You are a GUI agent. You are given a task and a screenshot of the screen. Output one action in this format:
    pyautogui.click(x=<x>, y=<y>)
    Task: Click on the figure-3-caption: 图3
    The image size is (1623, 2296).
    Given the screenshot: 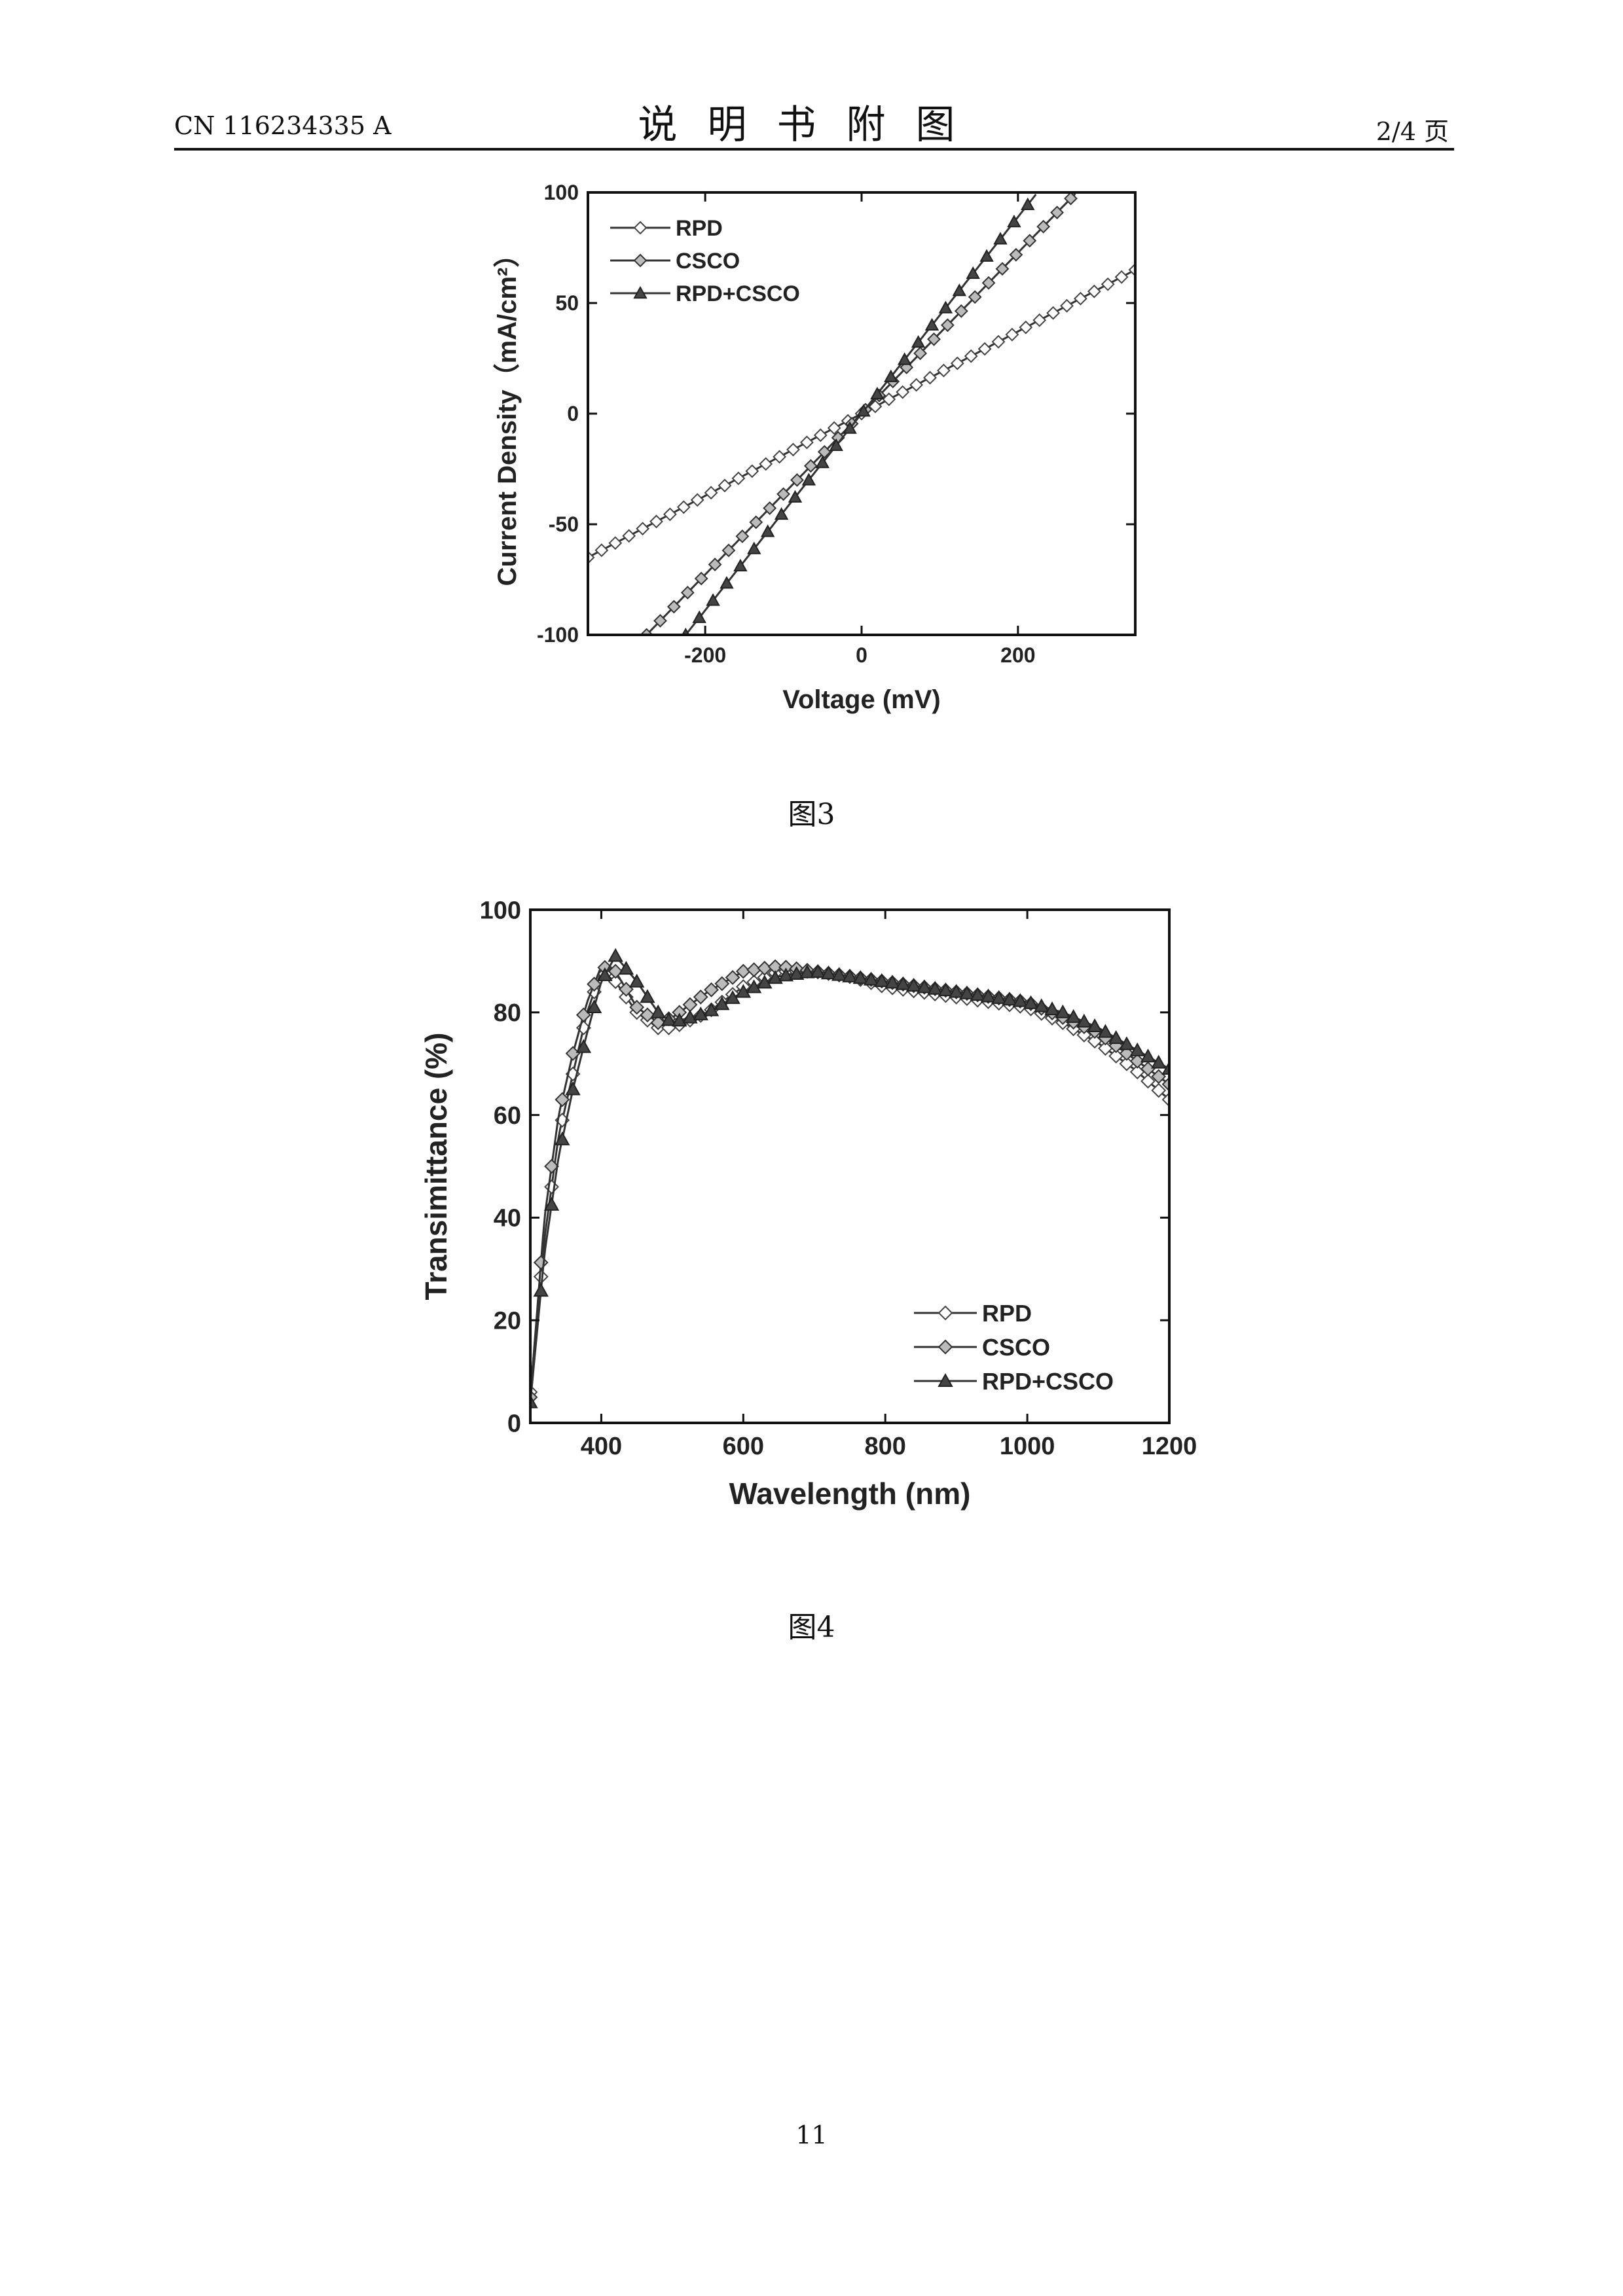 What is the action you would take?
    pyautogui.click(x=811, y=814)
    